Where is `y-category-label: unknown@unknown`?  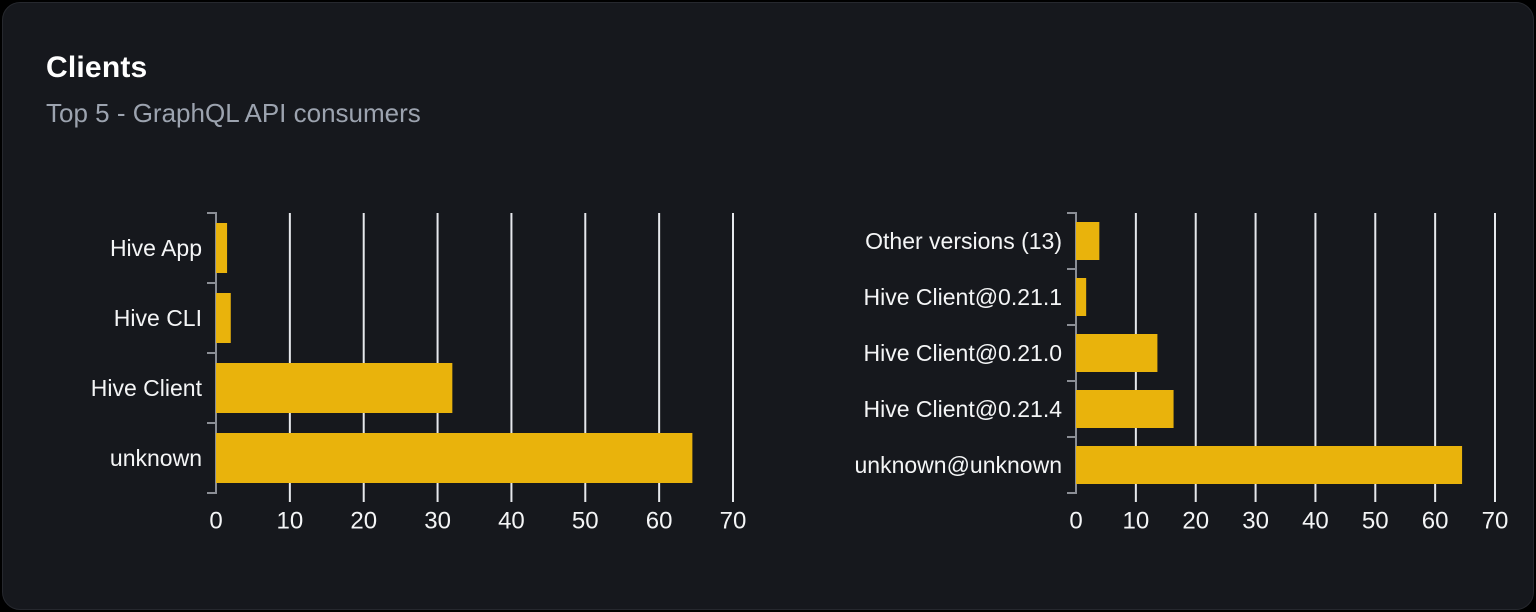
y-category-label: unknown@unknown is located at coordinates (958, 465).